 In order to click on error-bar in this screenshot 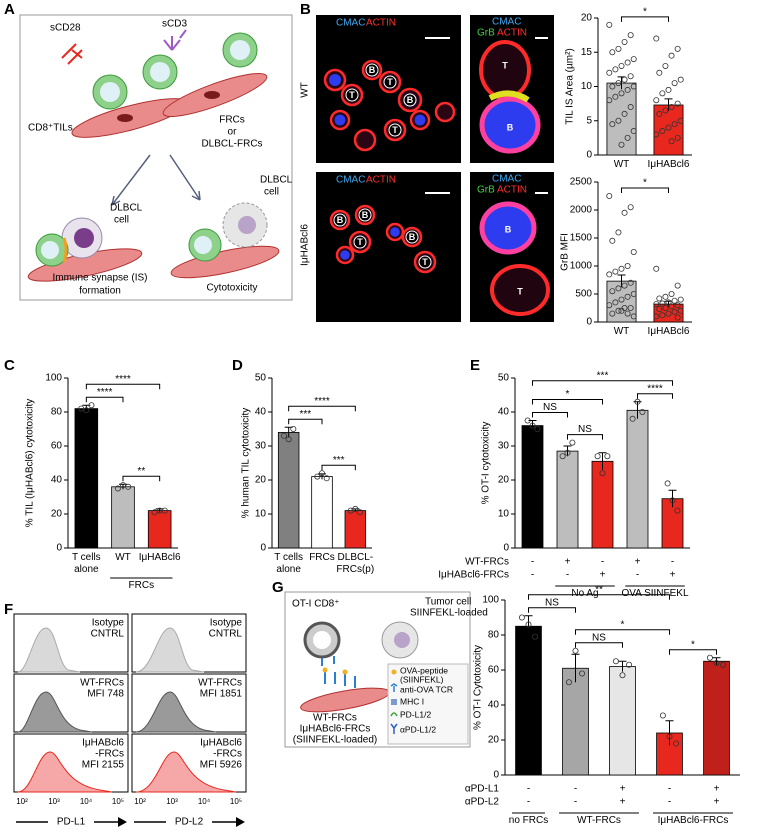, I will do `click(575, 668)`.